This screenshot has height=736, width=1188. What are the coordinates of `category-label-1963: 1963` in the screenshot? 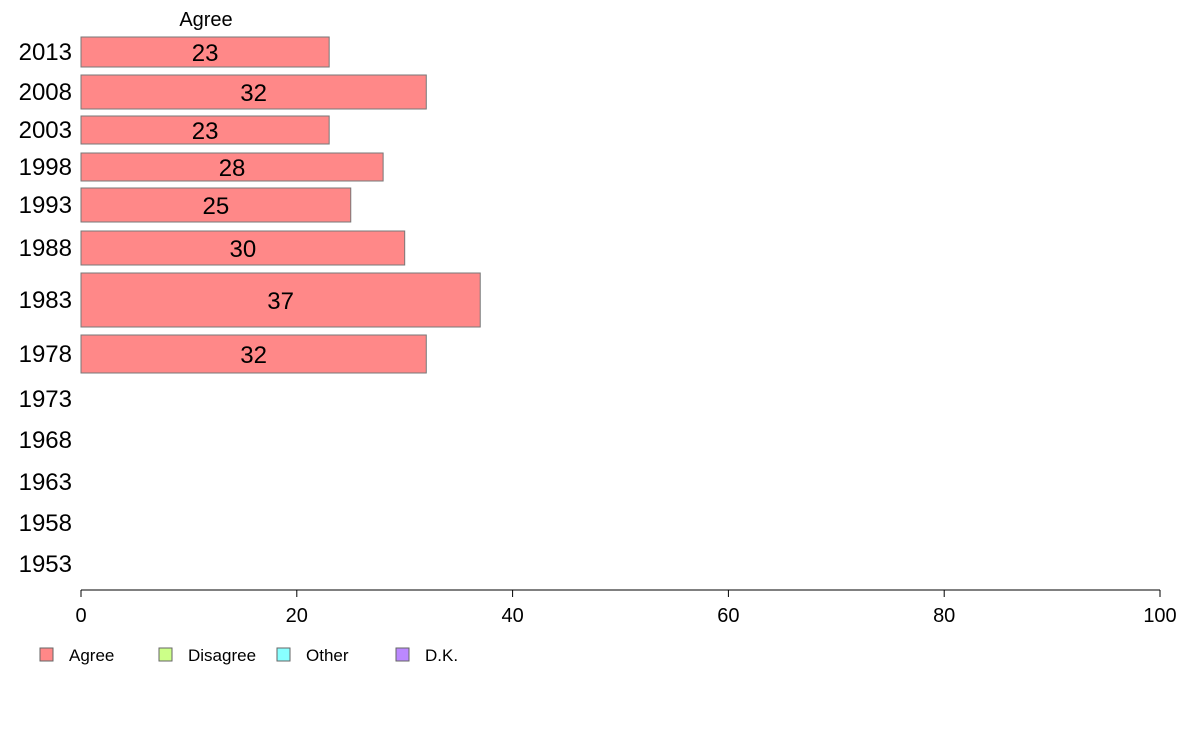 It's located at (45, 482).